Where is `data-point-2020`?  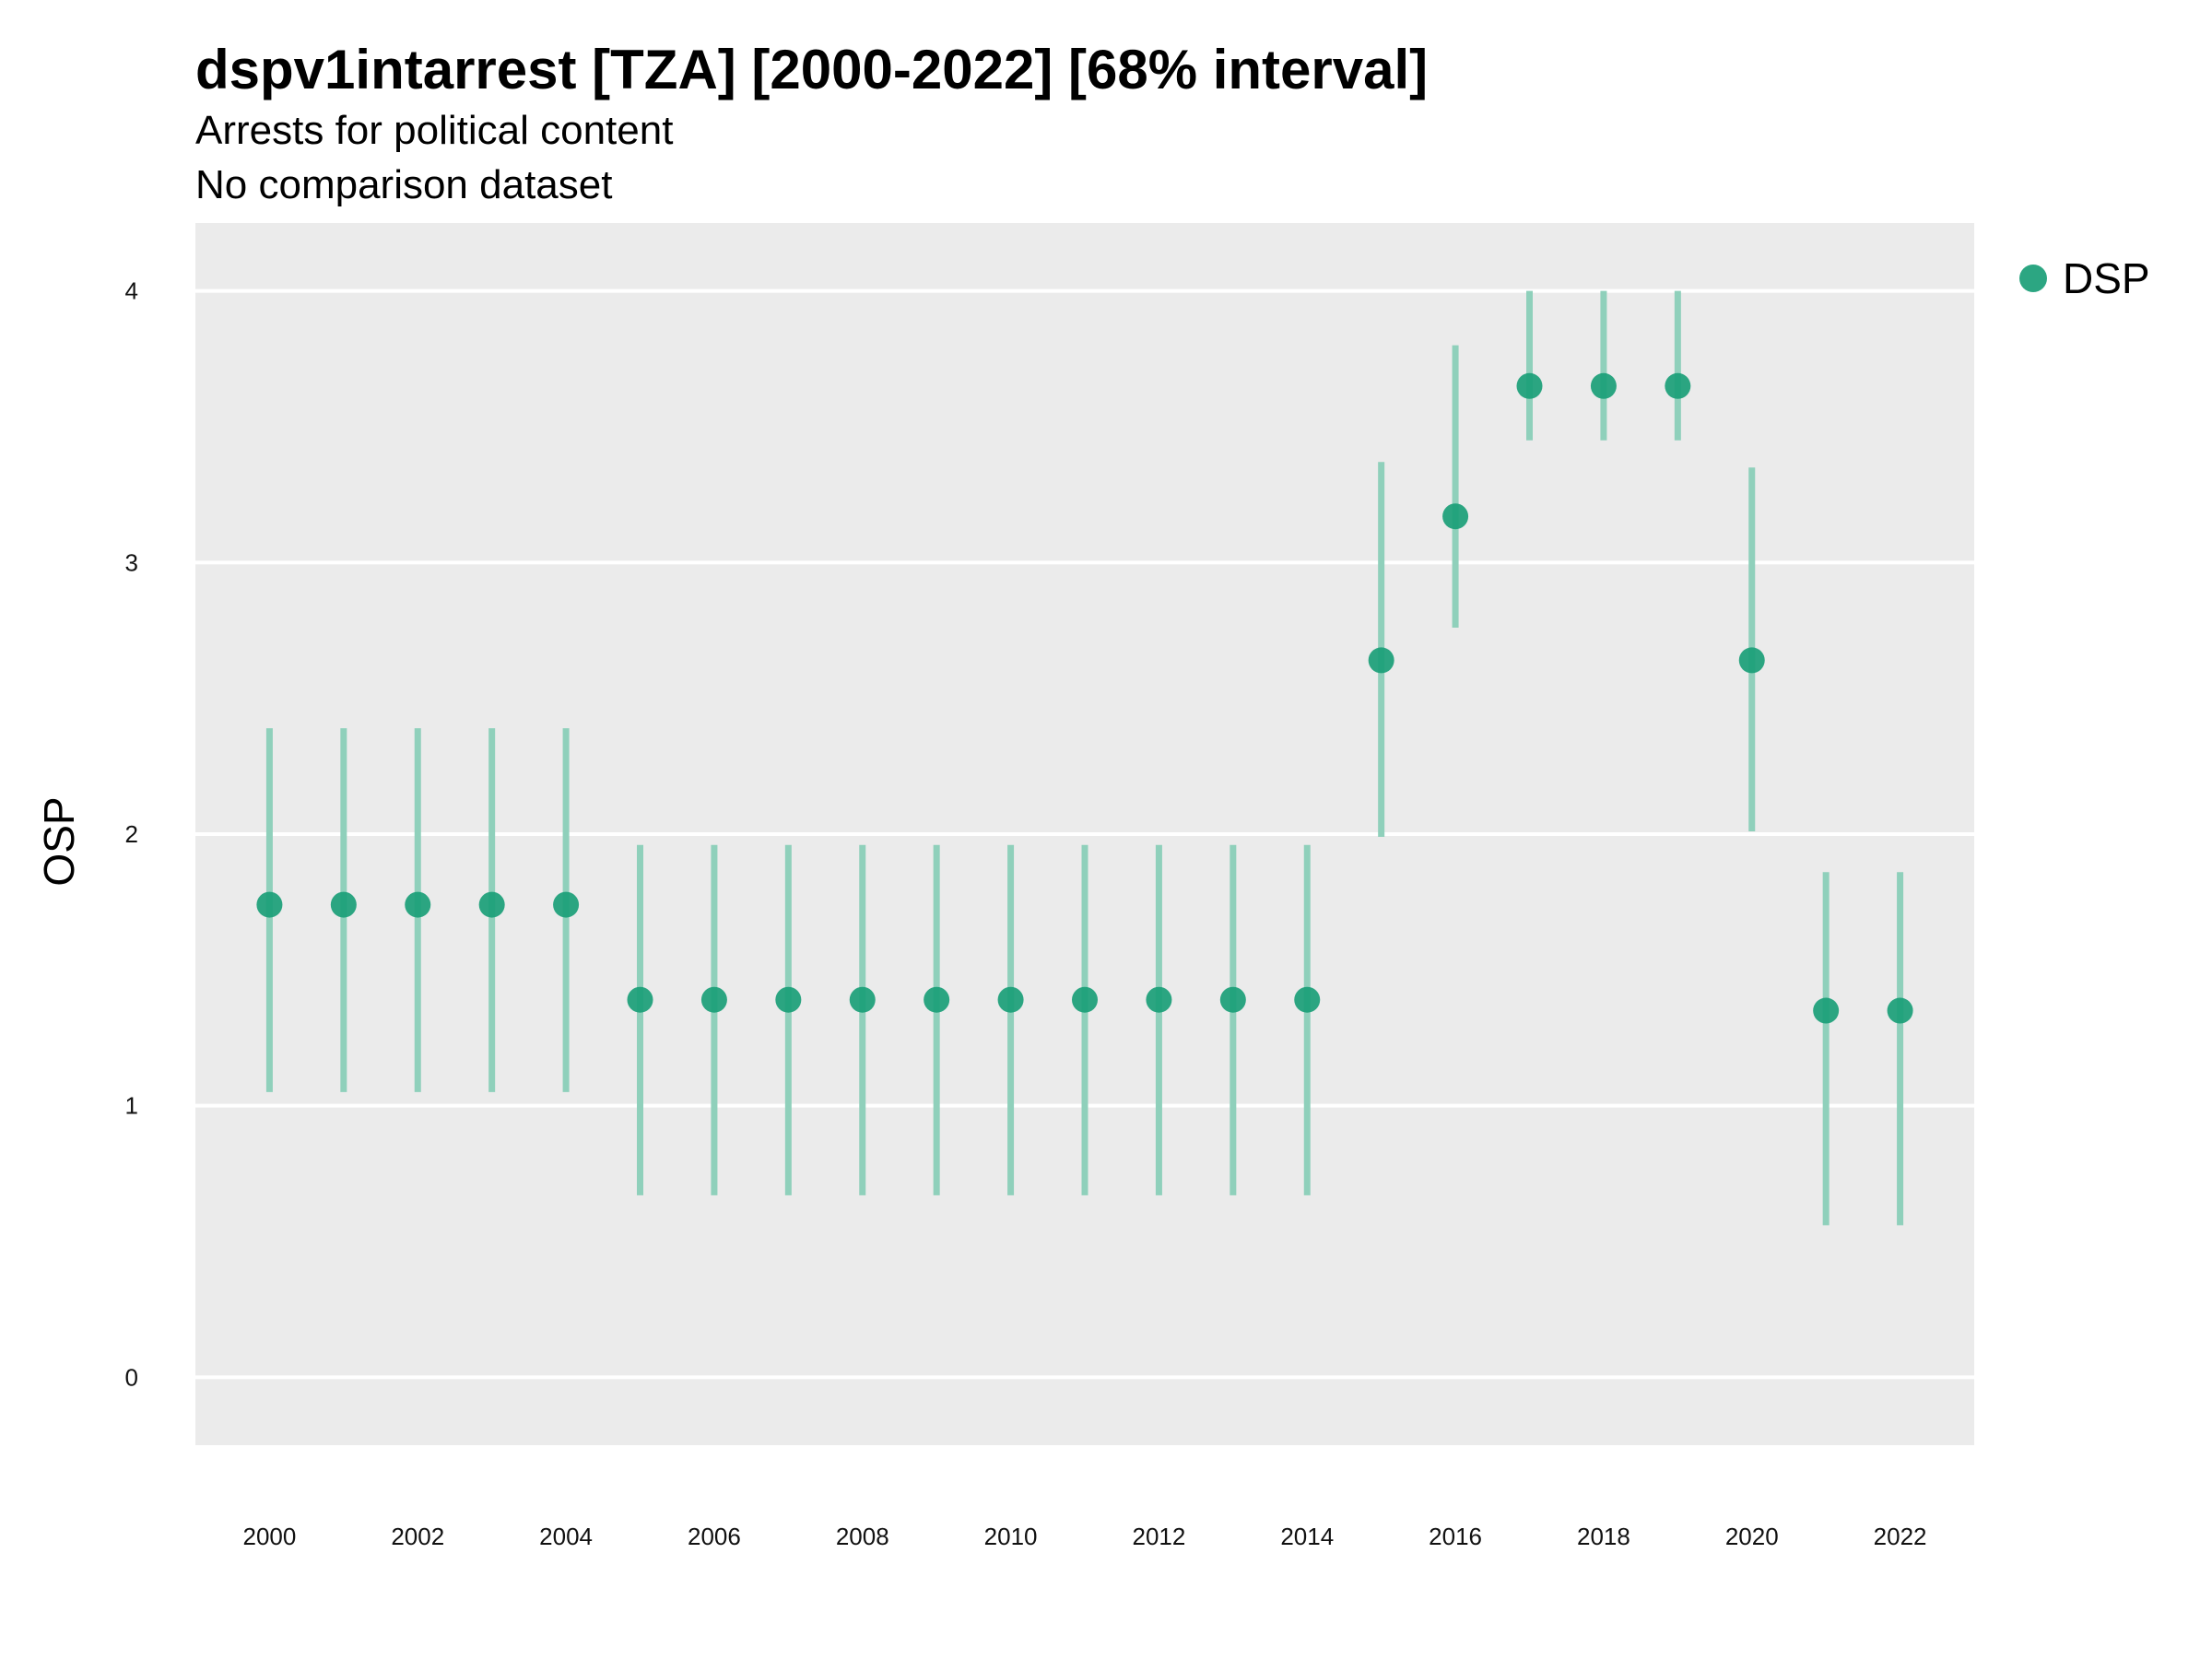 data-point-2020 is located at coordinates (1751, 660).